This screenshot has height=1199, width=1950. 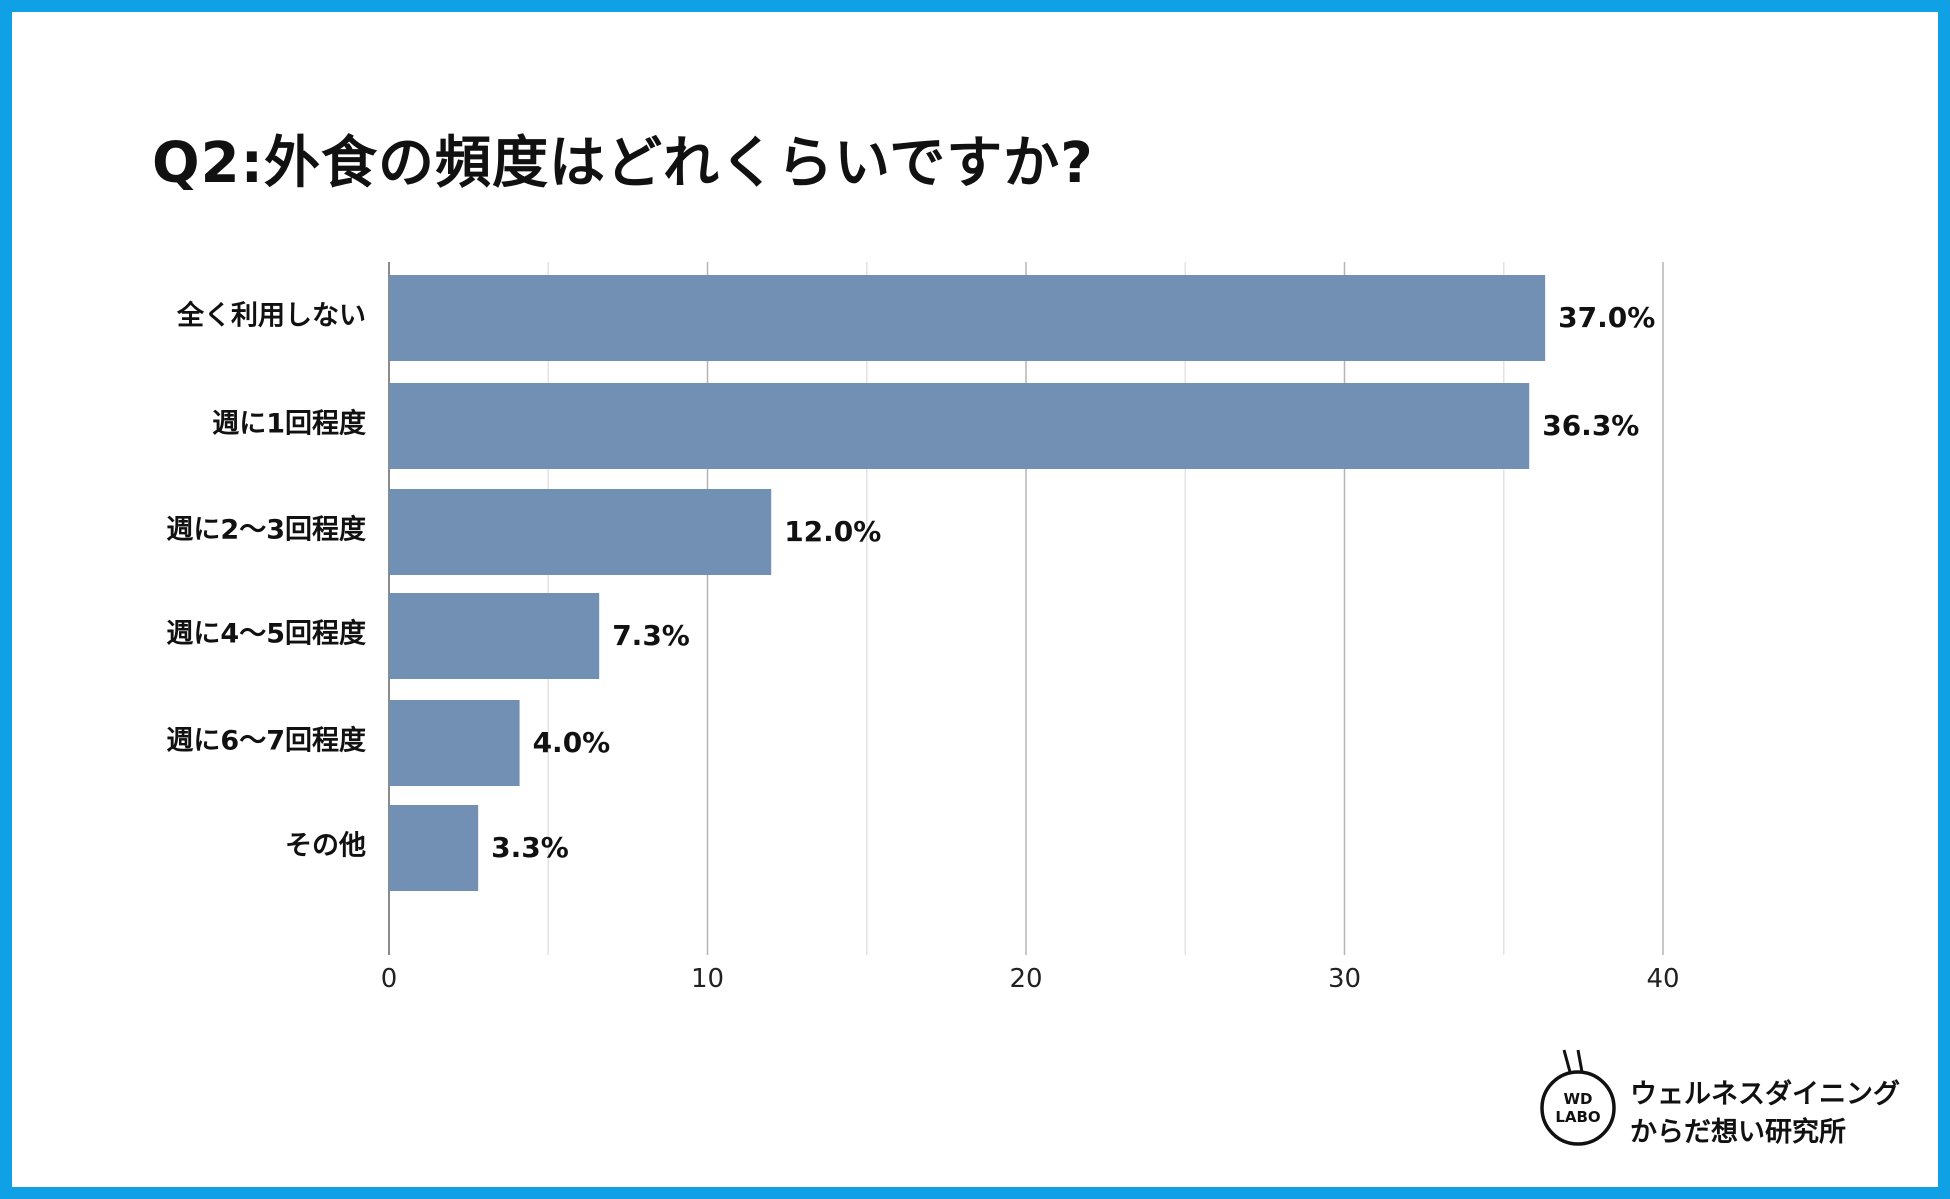 I want to click on logo-badge-line2: LABO, so click(x=1577, y=1117).